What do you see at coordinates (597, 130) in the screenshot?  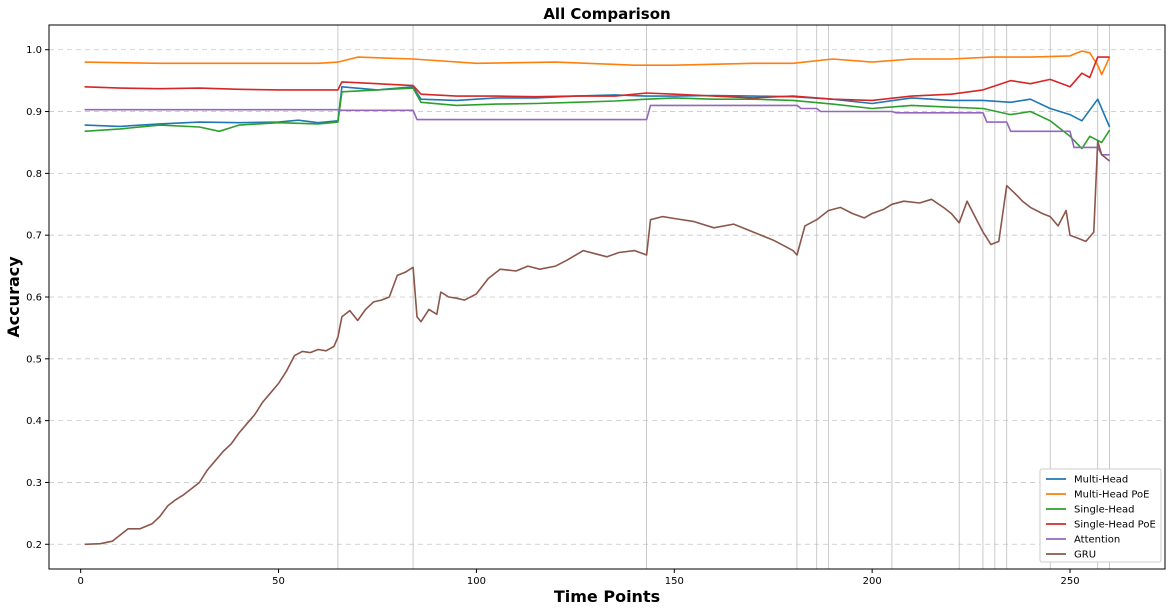 I see `series-line-attention` at bounding box center [597, 130].